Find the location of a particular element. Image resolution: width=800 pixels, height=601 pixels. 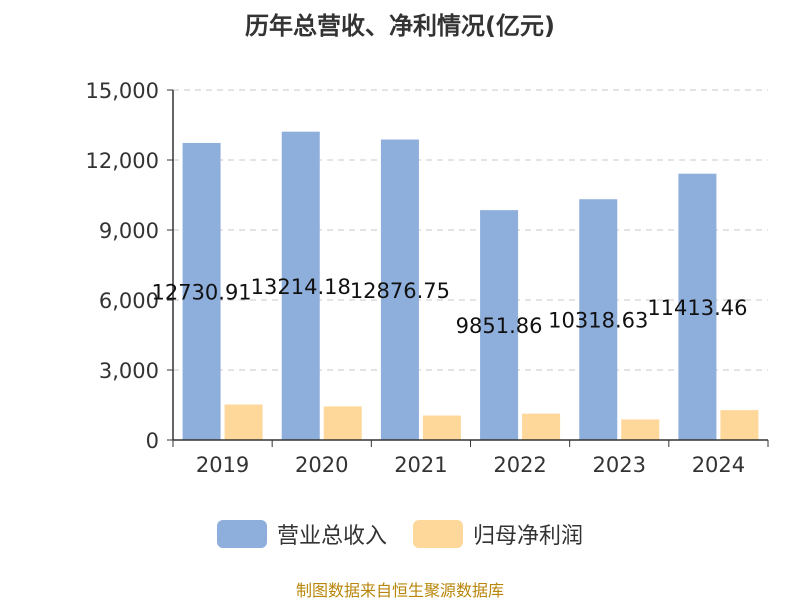

source-note: 制图数据来自恒生聚源数据库 is located at coordinates (399, 590).